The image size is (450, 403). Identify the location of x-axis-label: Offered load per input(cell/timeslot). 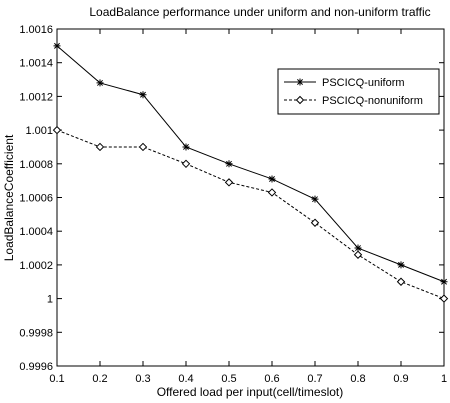
(250, 392).